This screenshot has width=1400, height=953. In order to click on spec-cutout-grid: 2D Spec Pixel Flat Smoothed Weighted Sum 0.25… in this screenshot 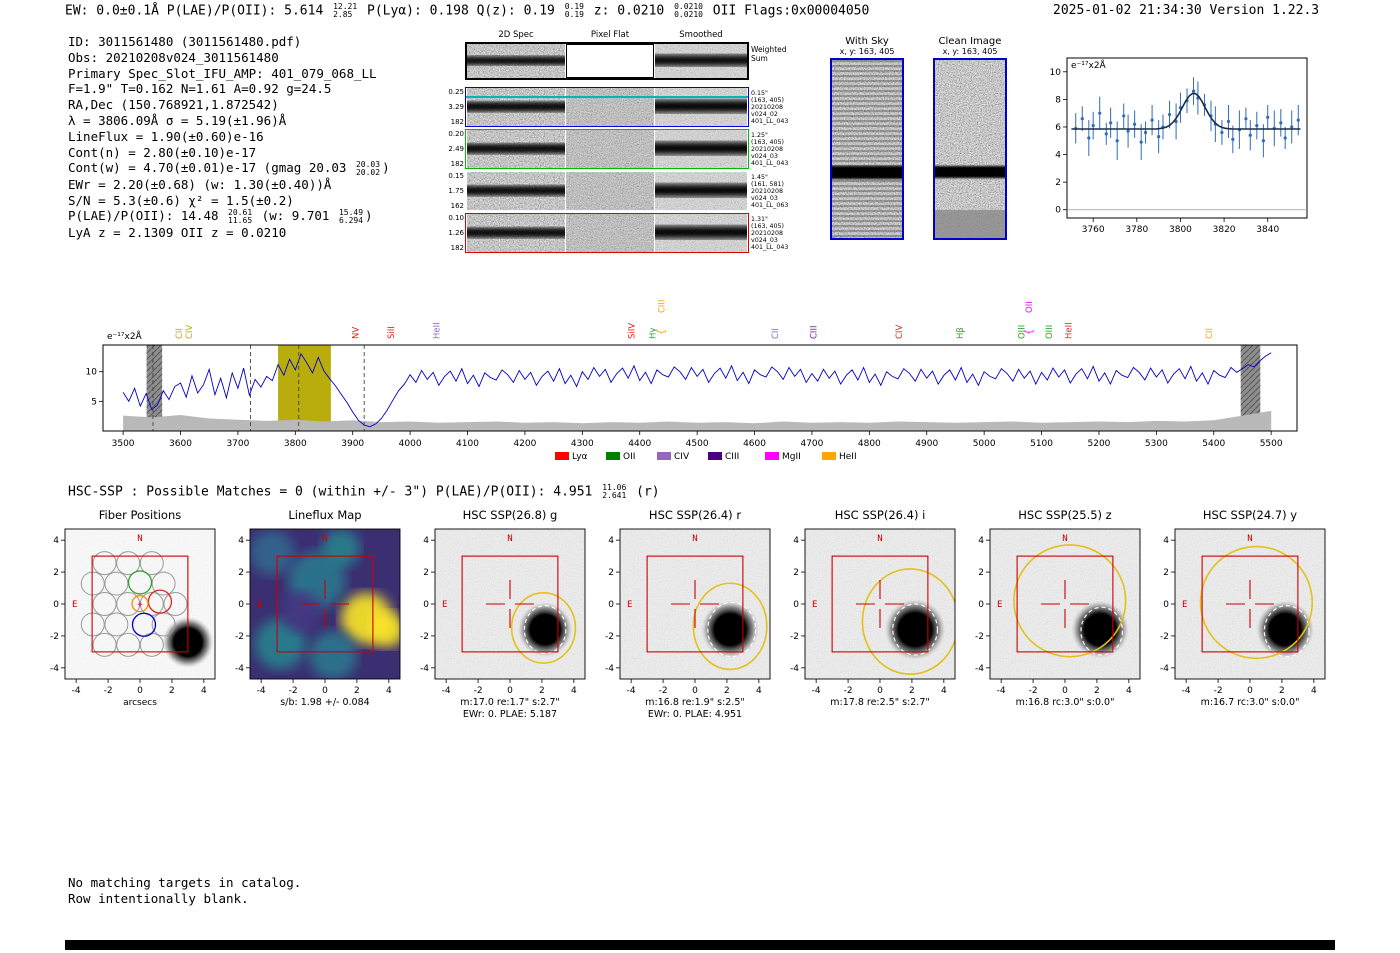, I will do `click(626, 145)`.